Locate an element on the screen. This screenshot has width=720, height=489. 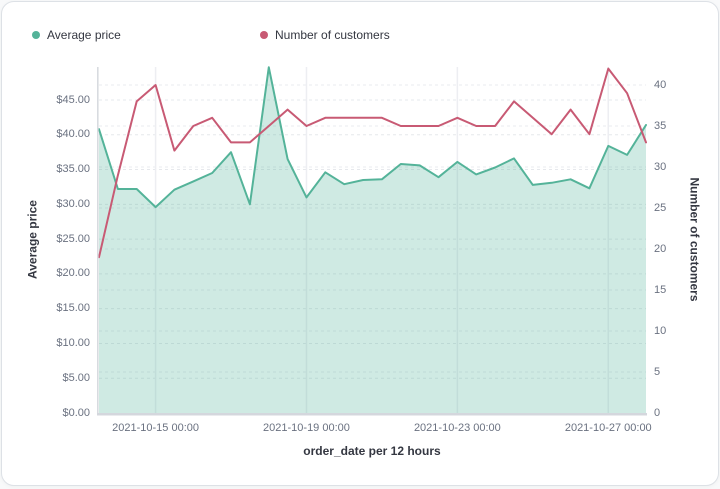
right-axis-tick-label: 5 is located at coordinates (657, 371).